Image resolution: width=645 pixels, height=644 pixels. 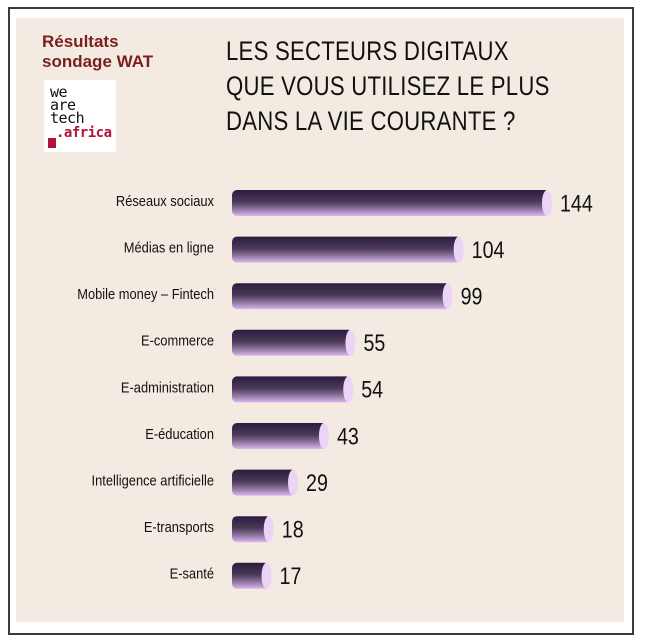 What do you see at coordinates (179, 526) in the screenshot?
I see `category-label-7: E-transports` at bounding box center [179, 526].